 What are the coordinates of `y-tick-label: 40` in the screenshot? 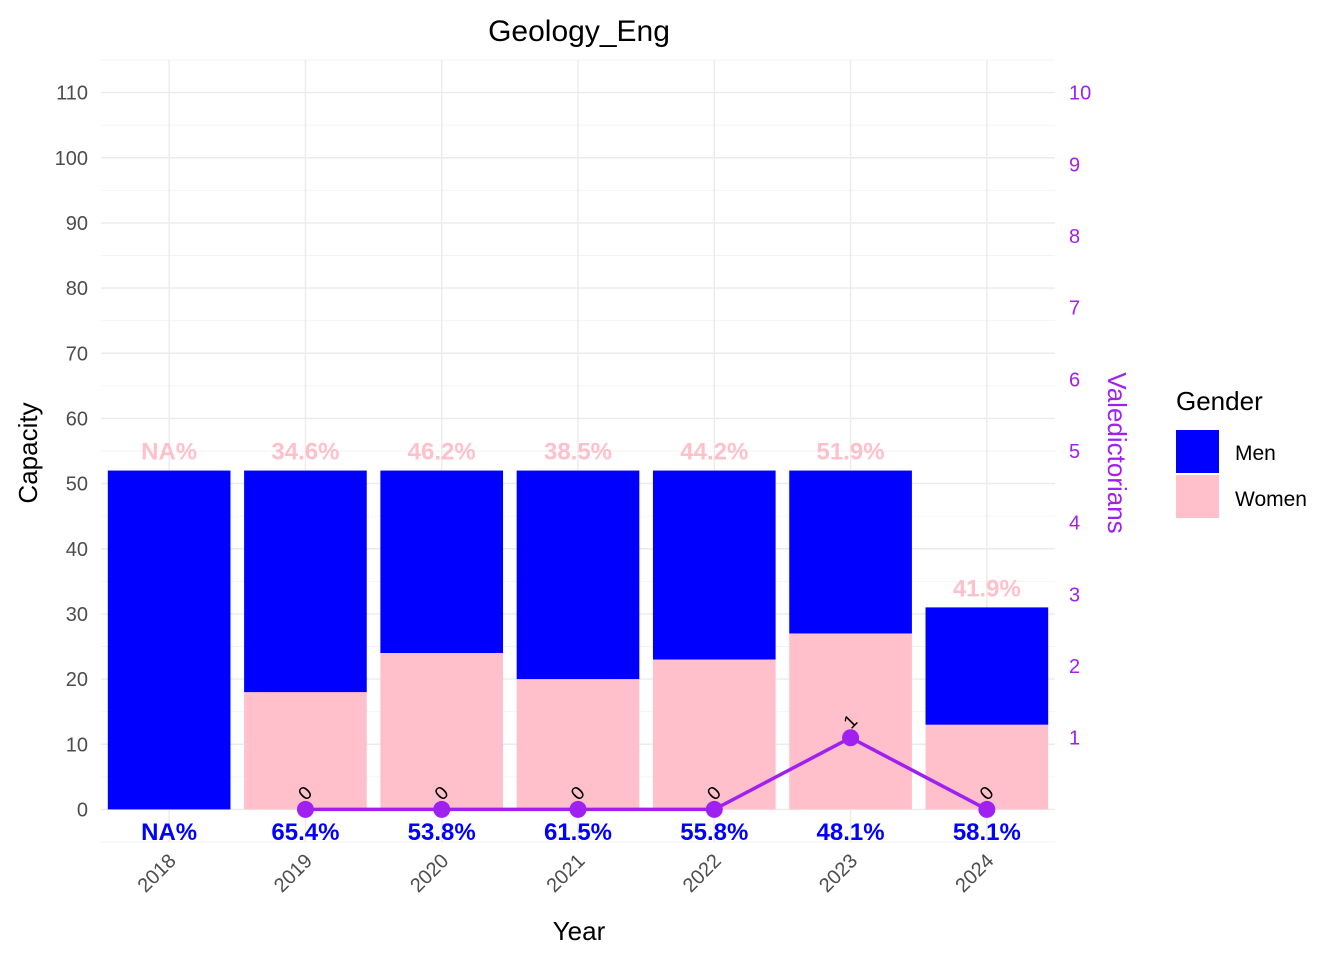 It's located at (77, 550).